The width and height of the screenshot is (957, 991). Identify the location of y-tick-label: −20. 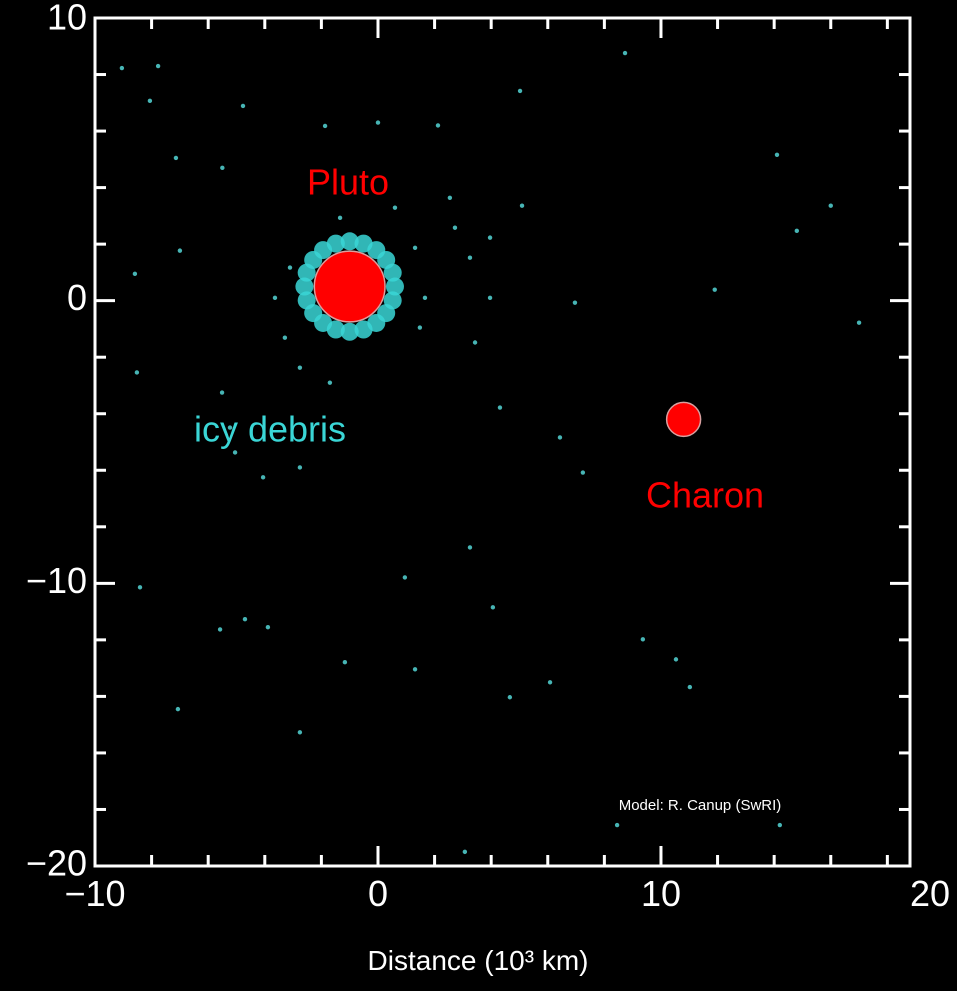
(56, 863).